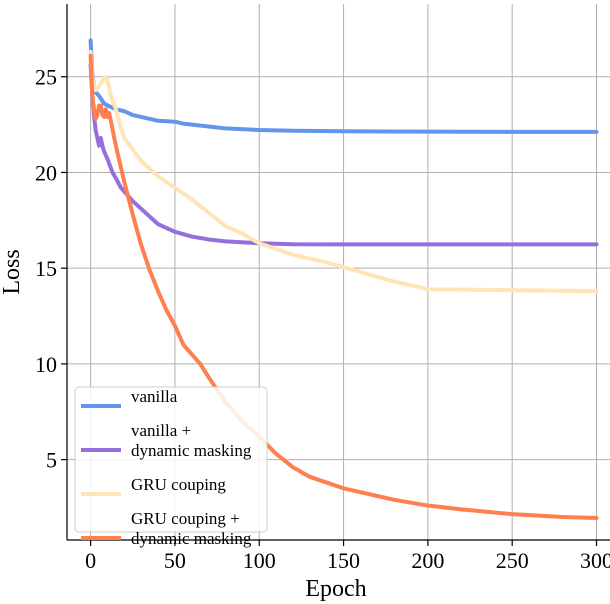 The image size is (610, 604). I want to click on x-tick-label: 50, so click(175, 560).